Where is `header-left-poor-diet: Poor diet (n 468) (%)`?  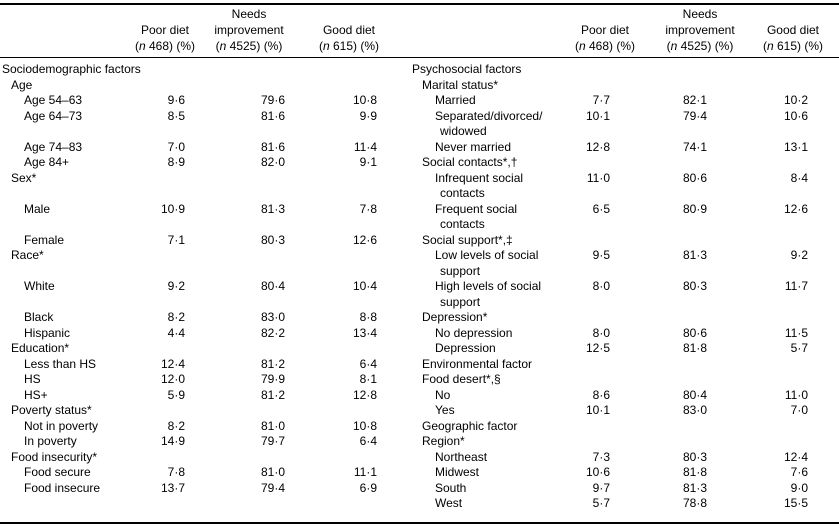 header-left-poor-diet: Poor diet (n 468) (%) is located at coordinates (165, 30).